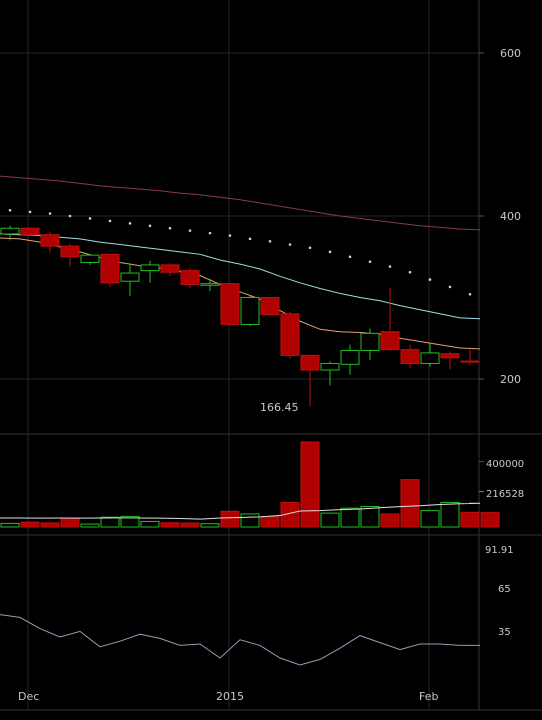 The image size is (542, 720). Describe the element at coordinates (504, 589) in the screenshot. I see `indicator-tick-65: 65` at that location.